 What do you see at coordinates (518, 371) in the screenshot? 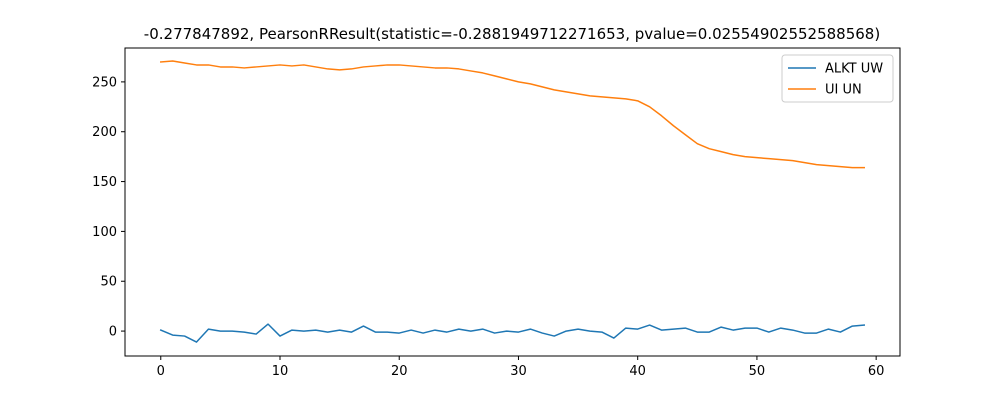
I see `x-tick-label: 30` at bounding box center [518, 371].